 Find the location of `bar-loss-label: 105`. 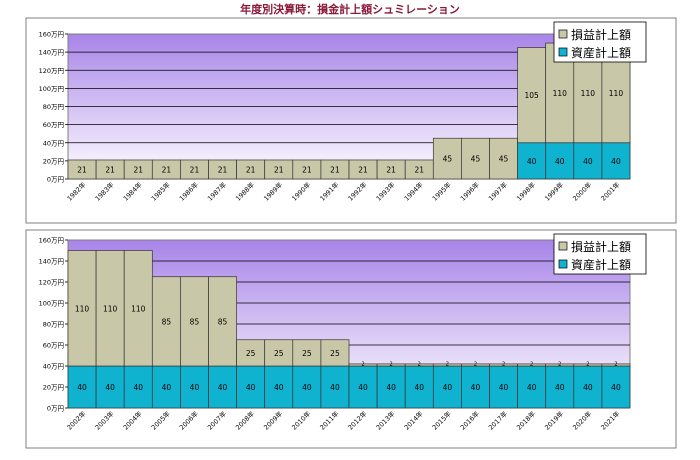

bar-loss-label: 105 is located at coordinates (531, 95).